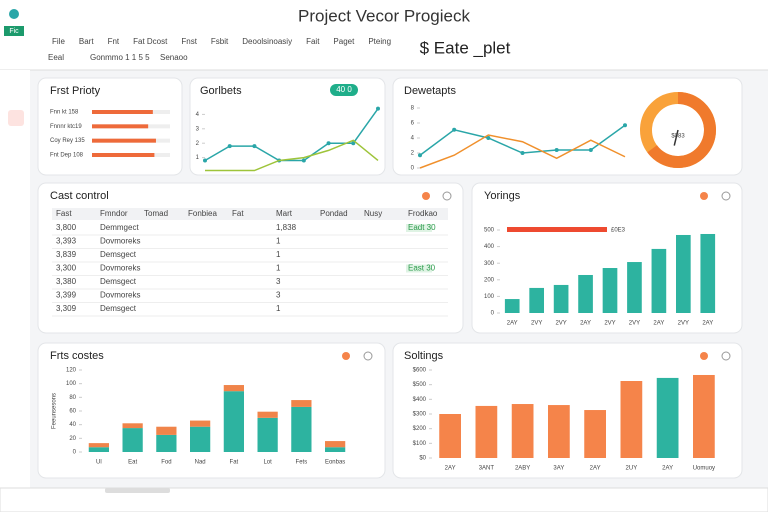 Image resolution: width=768 pixels, height=512 pixels. What do you see at coordinates (344, 41) in the screenshot?
I see `menu-item: Paget` at bounding box center [344, 41].